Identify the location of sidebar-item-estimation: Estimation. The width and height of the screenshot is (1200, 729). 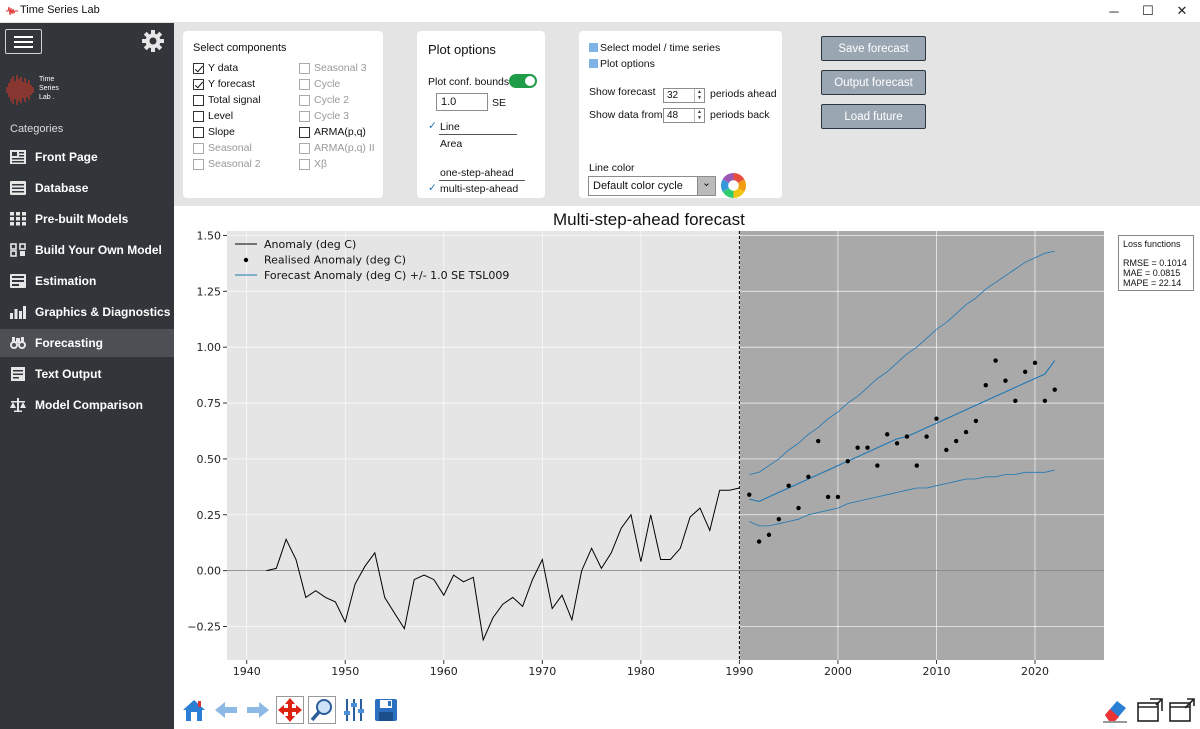
(87, 281).